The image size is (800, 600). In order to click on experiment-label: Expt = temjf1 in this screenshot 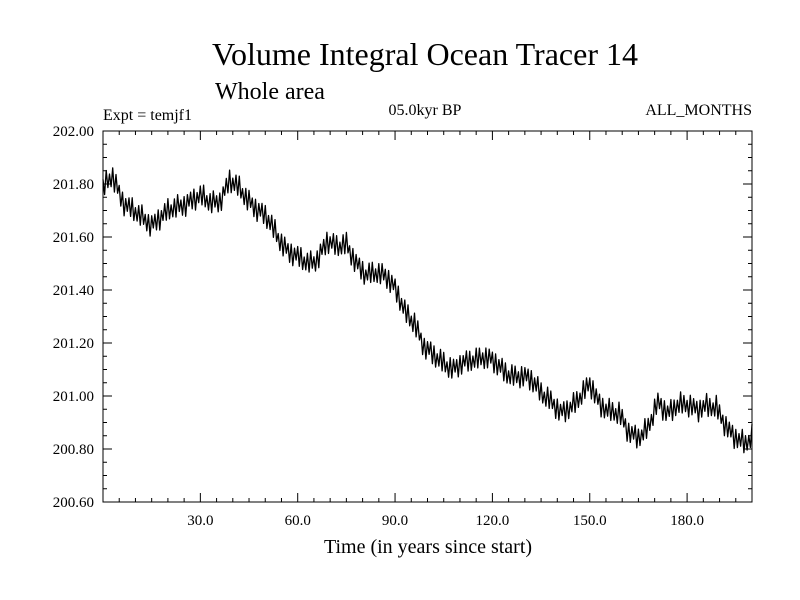, I will do `click(147, 115)`.